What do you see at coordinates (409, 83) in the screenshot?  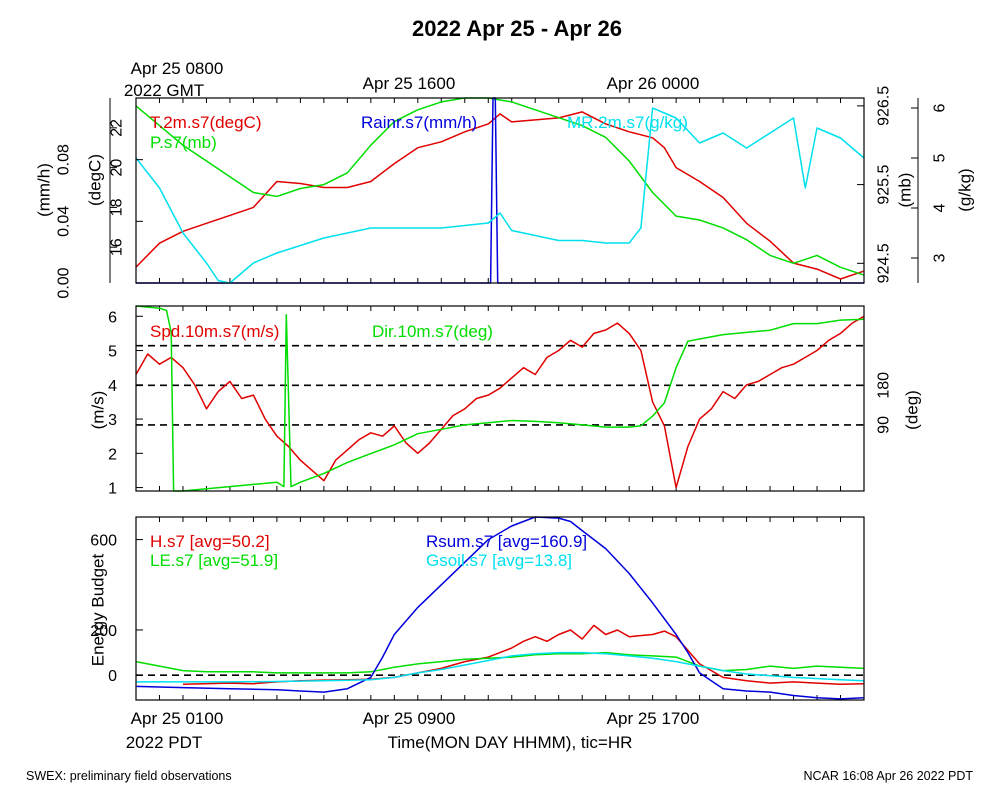 I see `top-axis-label-2: Apr 25 1600` at bounding box center [409, 83].